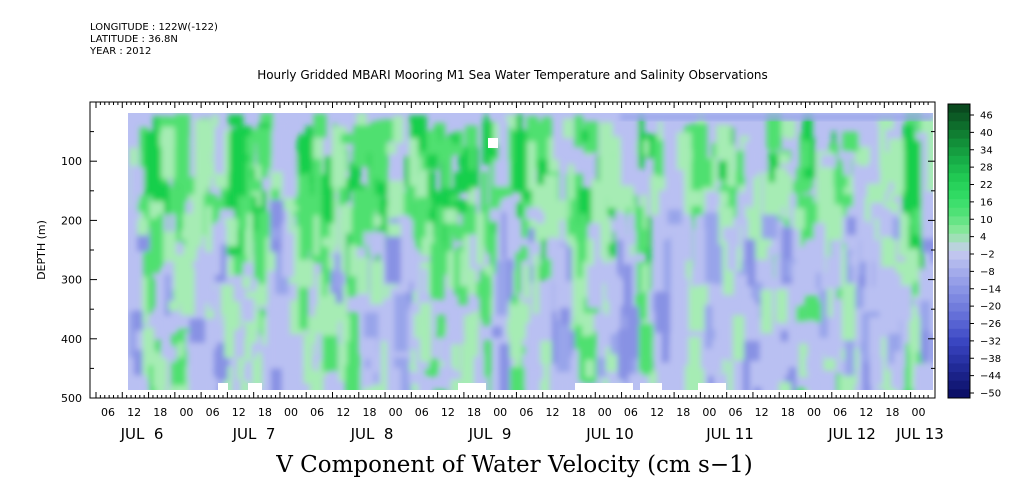 Image resolution: width=1009 pixels, height=504 pixels. Describe the element at coordinates (255, 386) in the screenshot. I see `missing-data-gap` at that location.